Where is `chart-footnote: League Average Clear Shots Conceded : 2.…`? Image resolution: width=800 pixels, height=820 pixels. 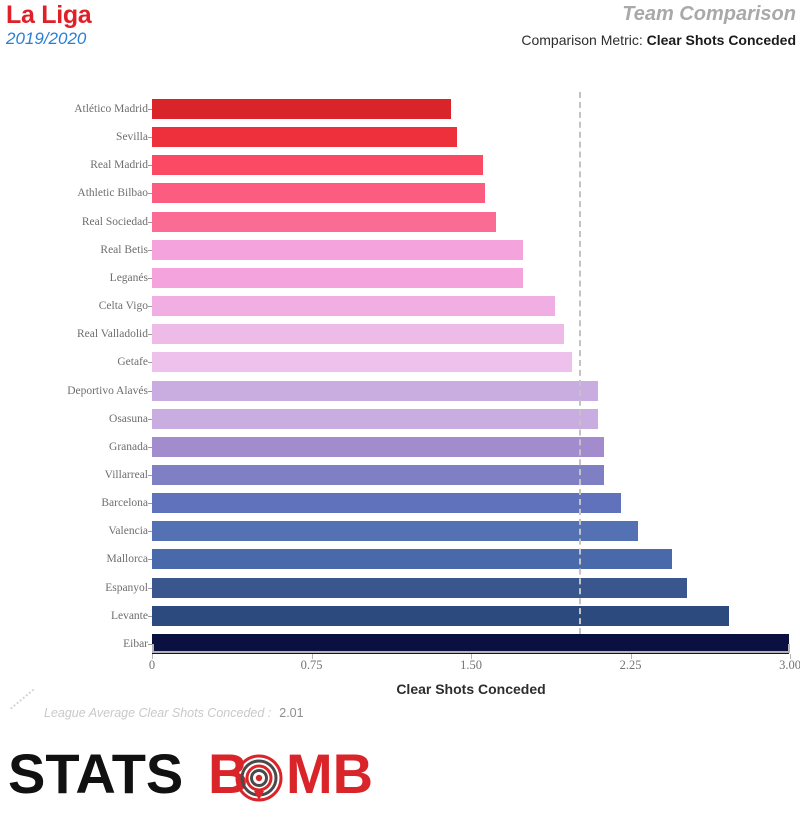
chart-footnote: League Average Clear Shots Conceded : 2.… is located at coordinates (157, 713).